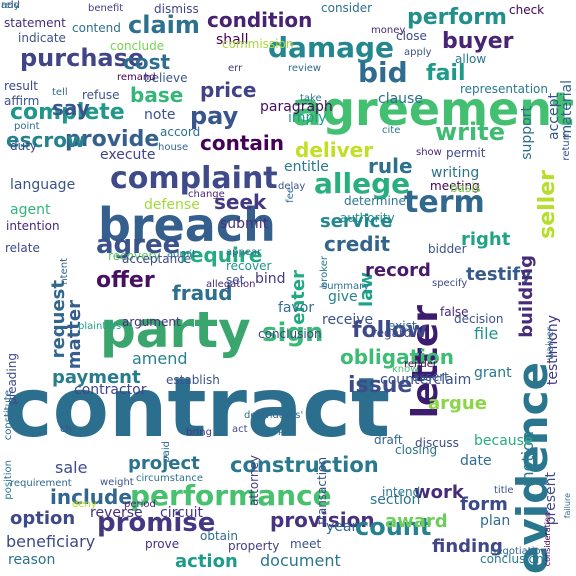  Describe the element at coordinates (8, 415) in the screenshot. I see `word: constitute` at that location.